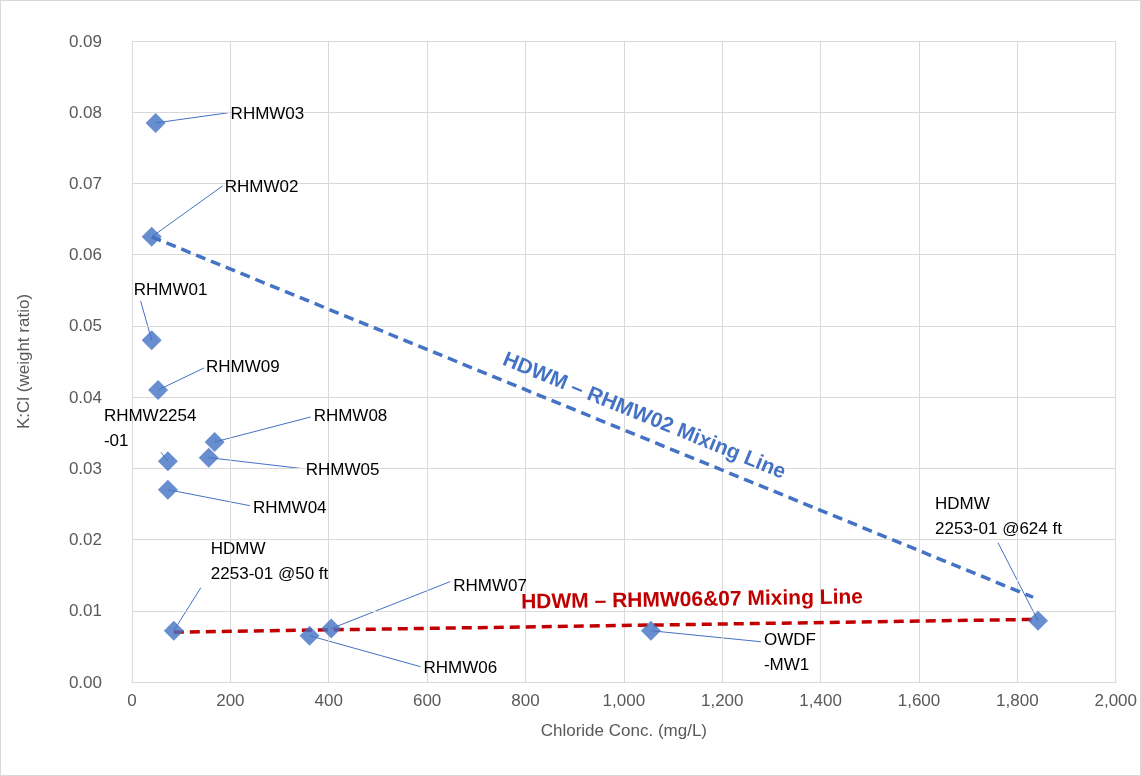 The image size is (1141, 776). I want to click on y-tick-label: 0.08, so click(85, 112).